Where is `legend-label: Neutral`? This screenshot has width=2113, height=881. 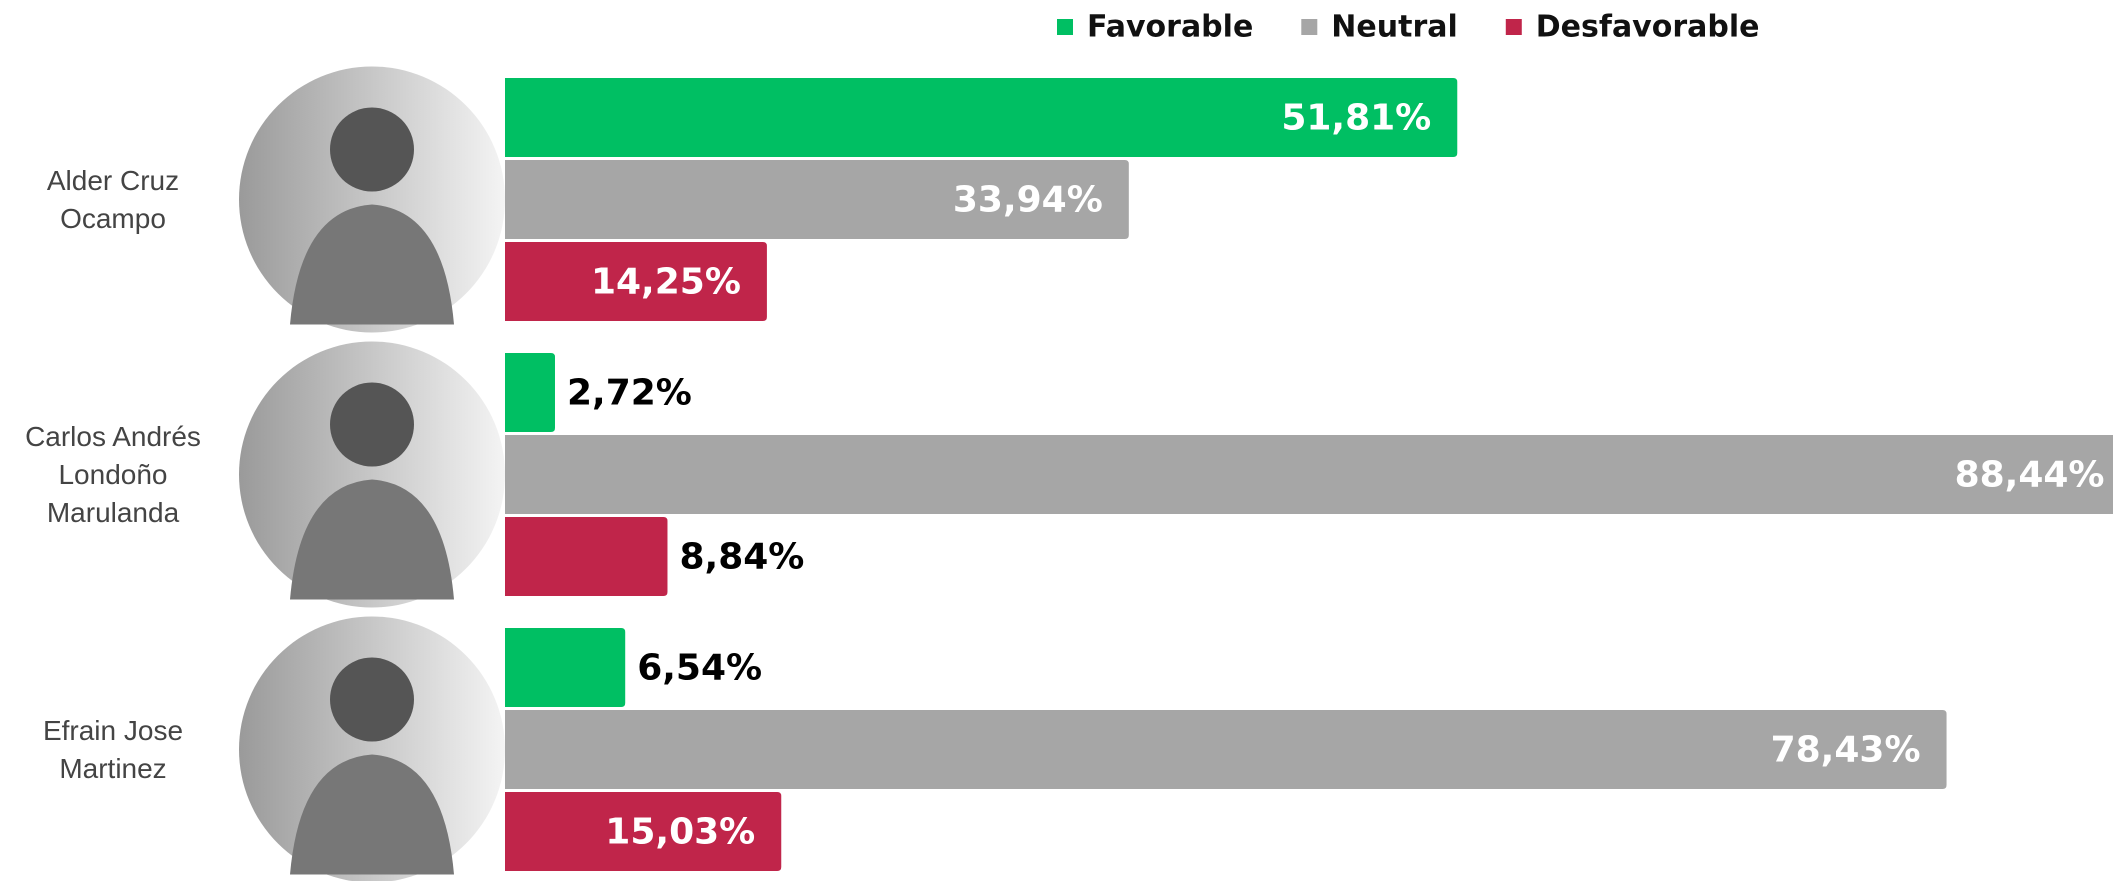
legend-label: Neutral is located at coordinates (1394, 27).